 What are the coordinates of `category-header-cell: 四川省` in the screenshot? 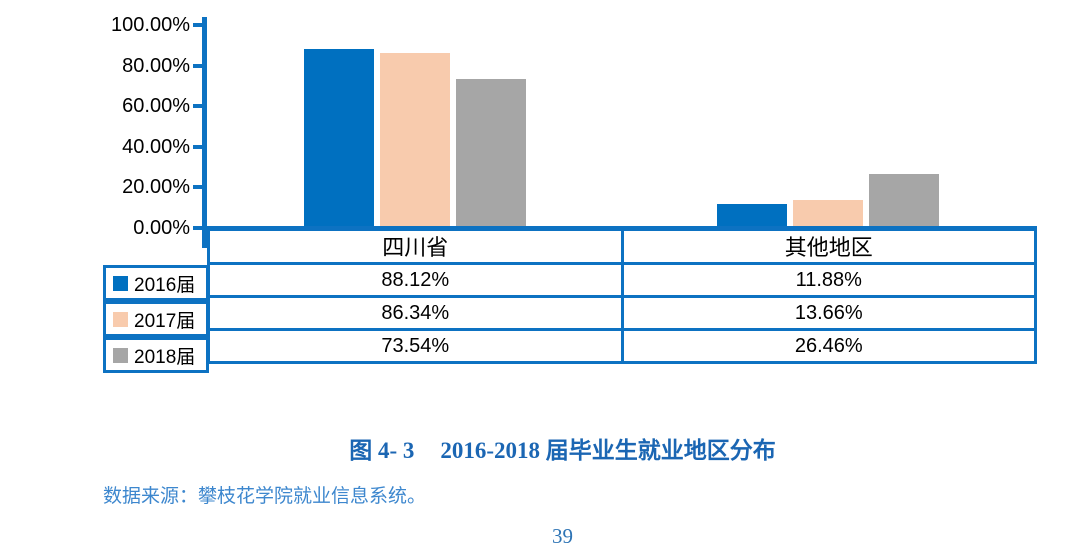 It's located at (415, 246).